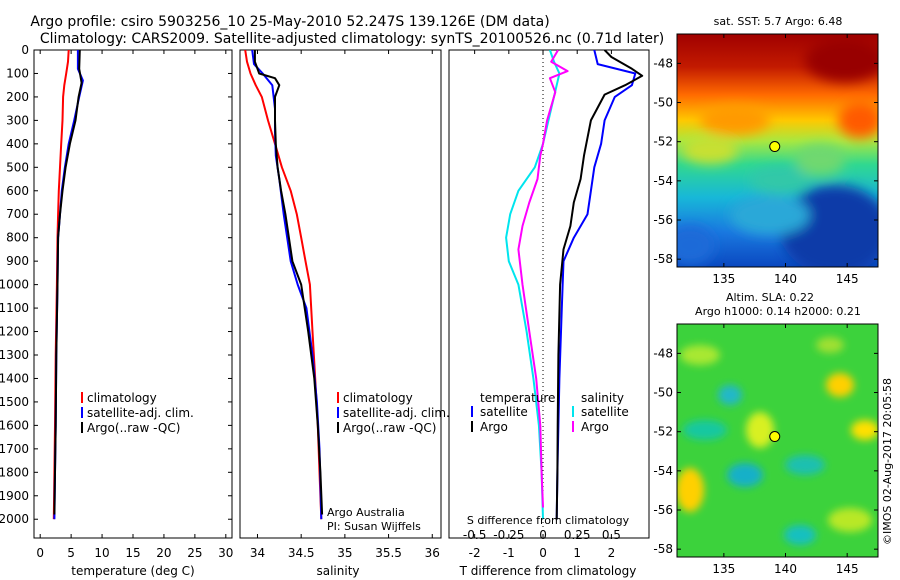 The width and height of the screenshot is (900, 580). What do you see at coordinates (517, 398) in the screenshot?
I see `legend-header-temperature: temperature` at bounding box center [517, 398].